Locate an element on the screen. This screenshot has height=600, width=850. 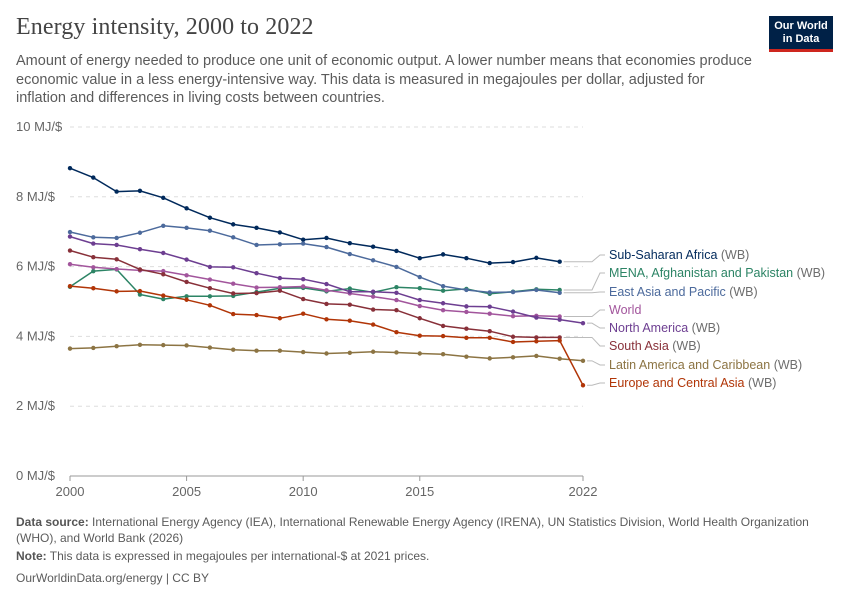
series-label-east-asia-and-pacific: East Asia and Pacific (WB) is located at coordinates (683, 292).